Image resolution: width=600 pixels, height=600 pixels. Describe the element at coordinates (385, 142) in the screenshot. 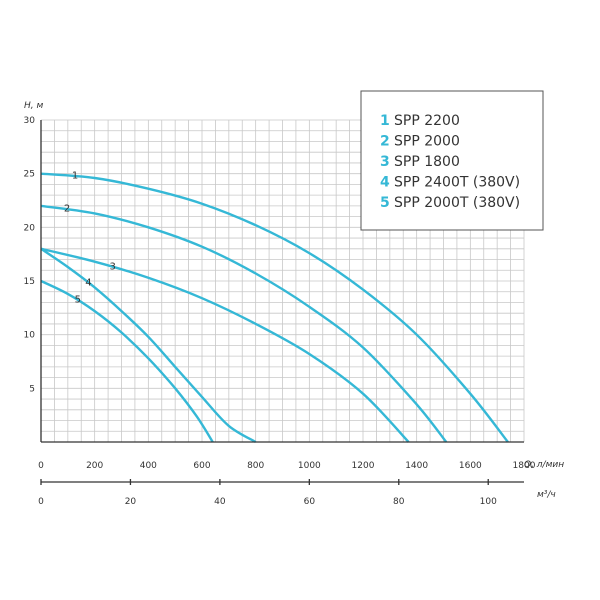

I see `legend-number: 2` at that location.